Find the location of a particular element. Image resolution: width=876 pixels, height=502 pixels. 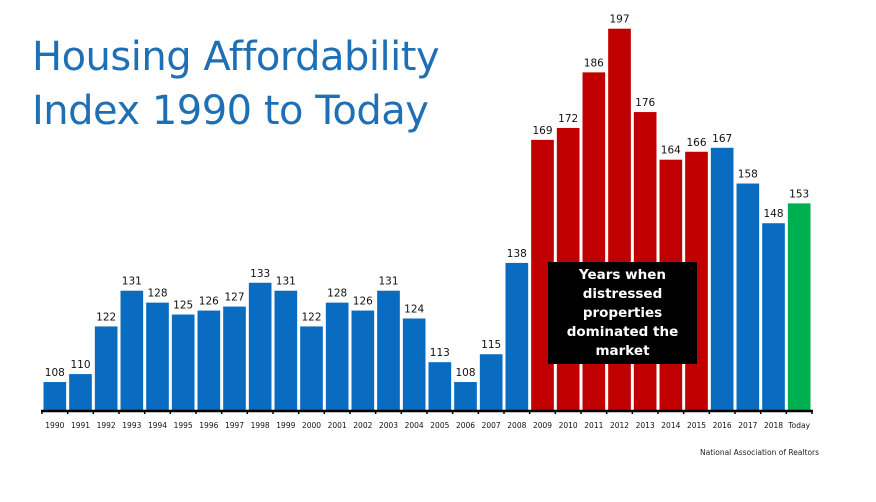

value-label-1992: 122 is located at coordinates (106, 317).